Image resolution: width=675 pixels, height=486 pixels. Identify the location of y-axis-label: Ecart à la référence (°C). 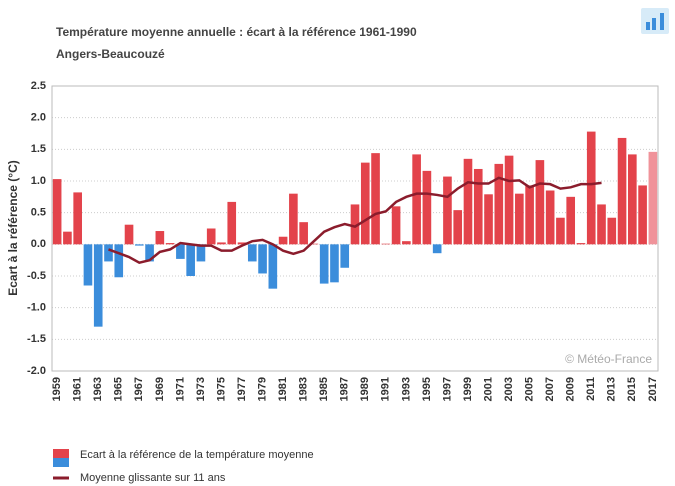
(13, 228).